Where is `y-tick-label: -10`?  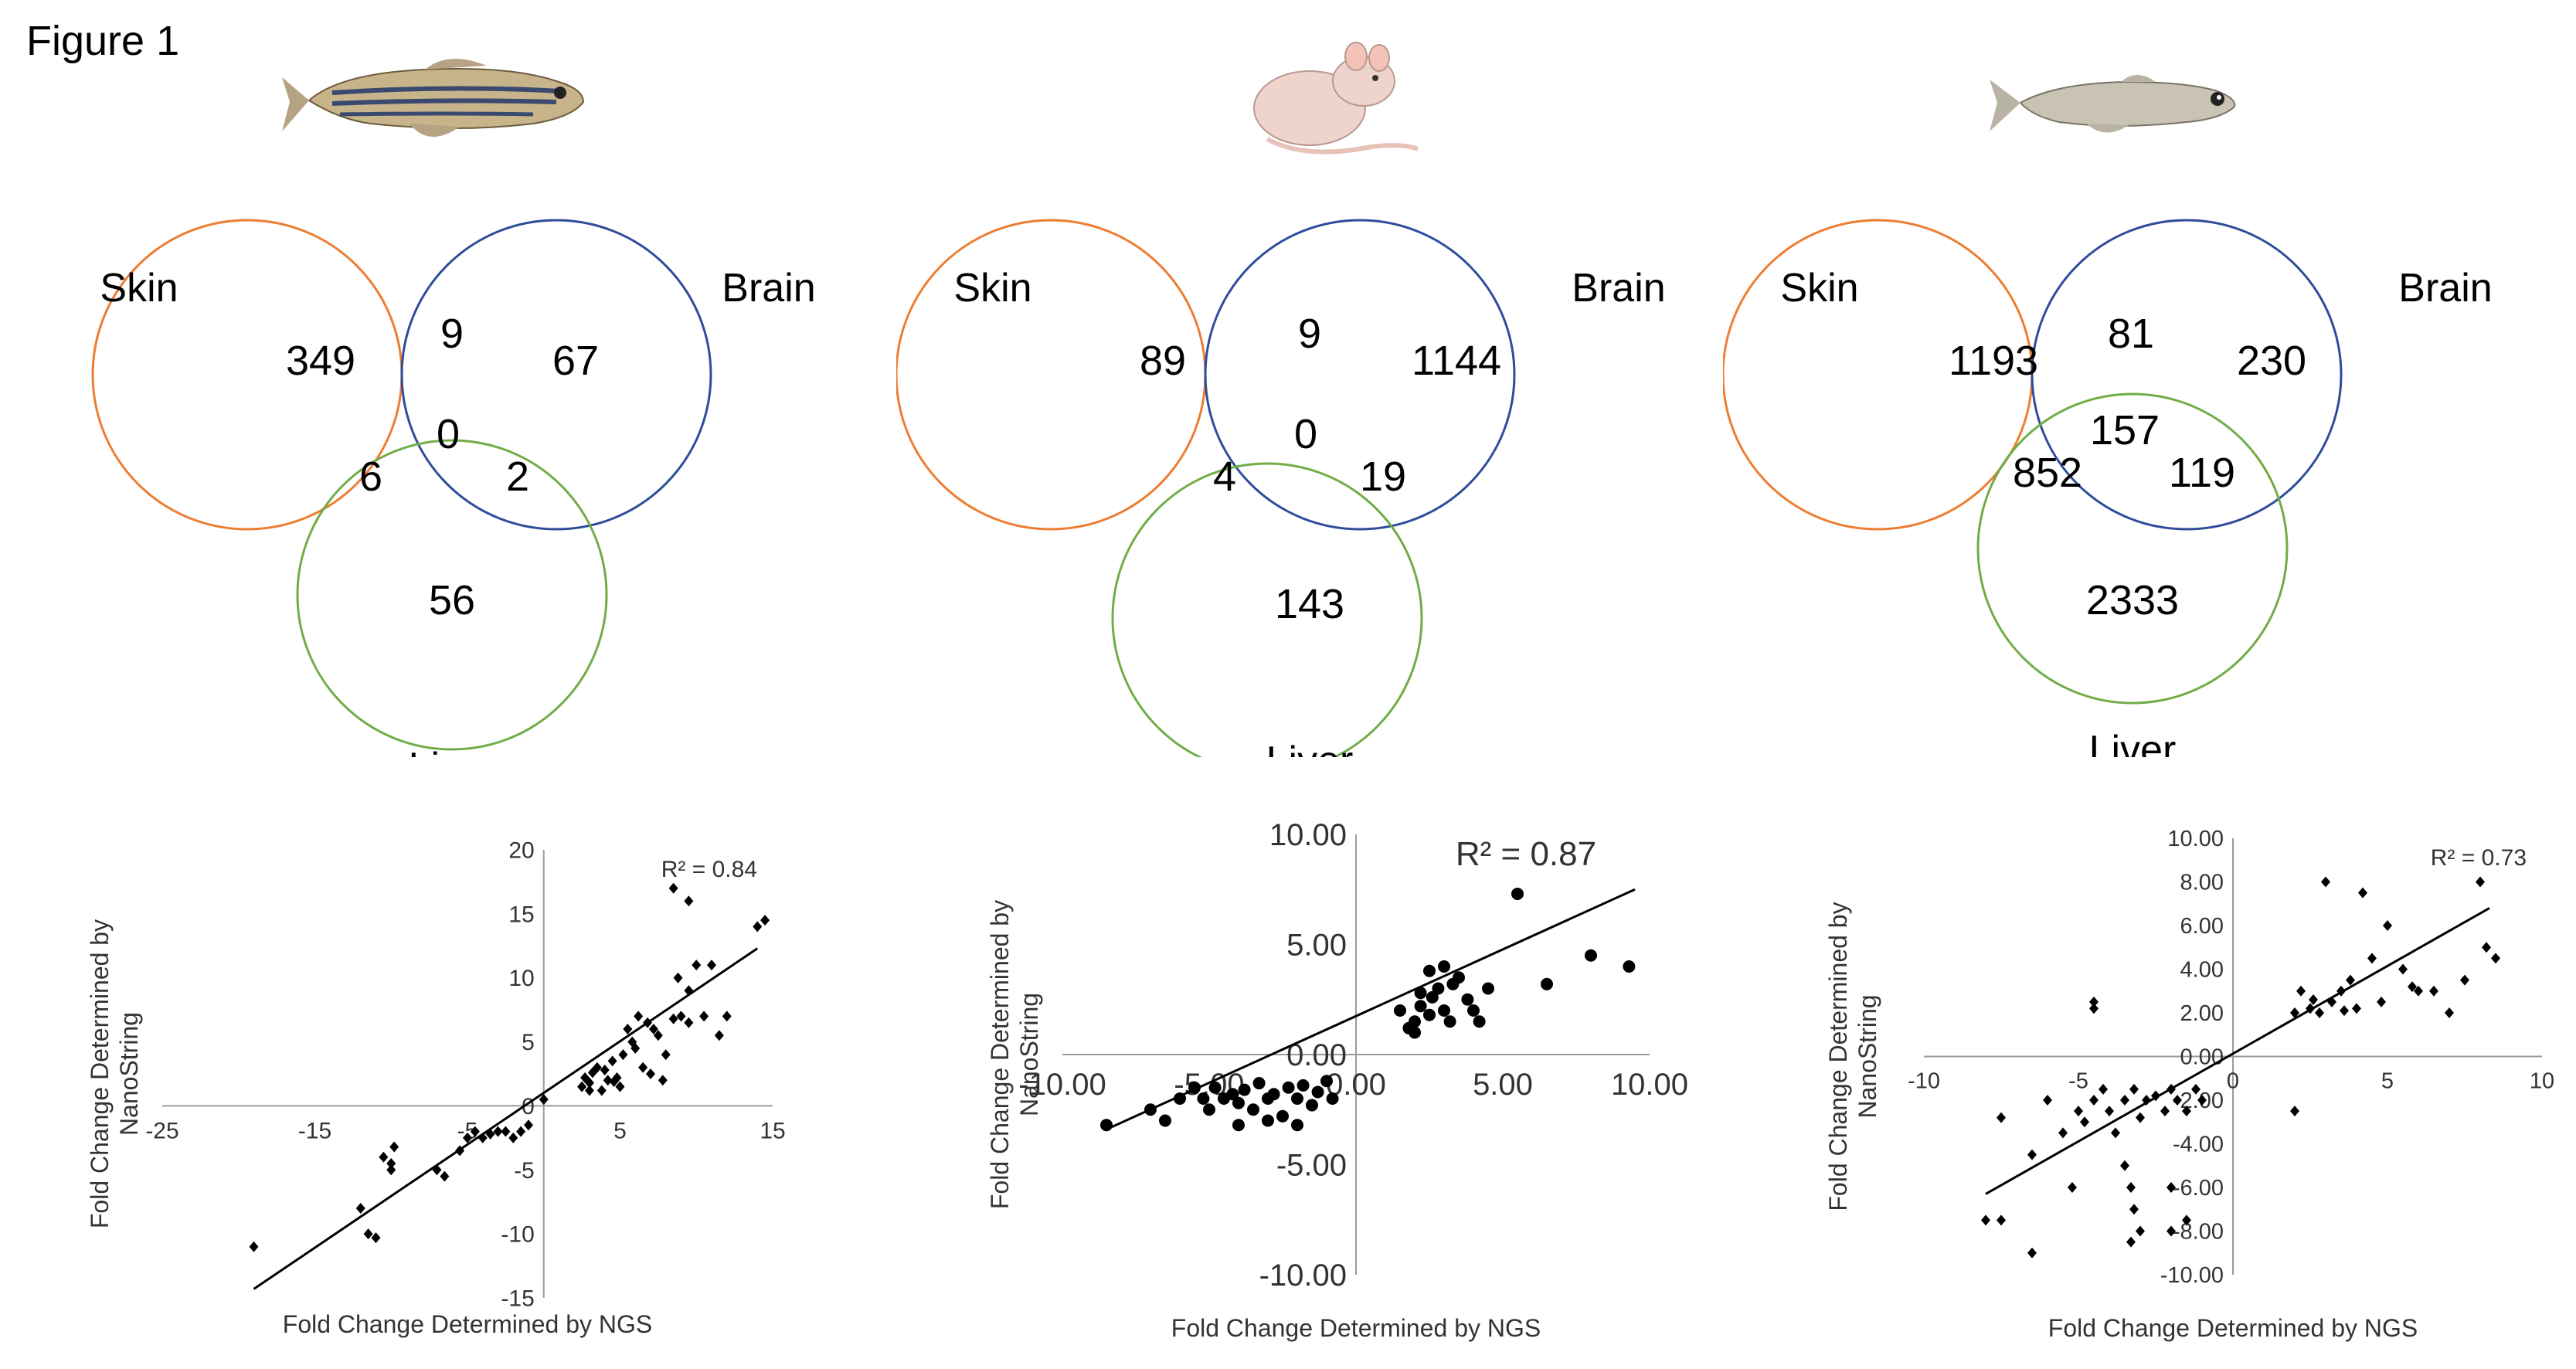
y-tick-label: -10 is located at coordinates (517, 1235).